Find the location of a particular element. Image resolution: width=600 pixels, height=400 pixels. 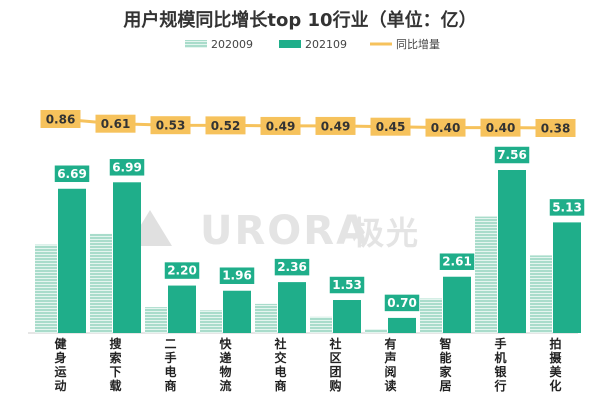

legend-item-yoy: 同比增量 is located at coordinates (405, 44).